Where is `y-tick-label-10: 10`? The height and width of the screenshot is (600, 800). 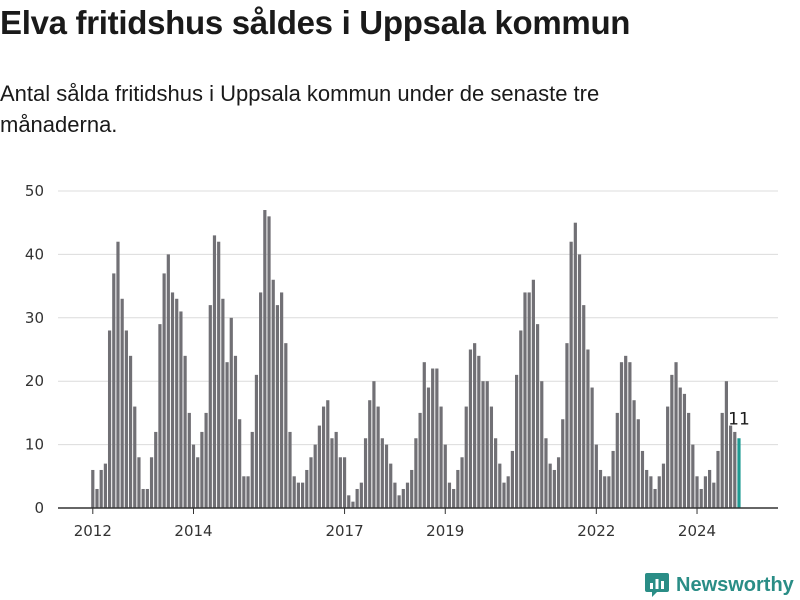
y-tick-label-10: 10 is located at coordinates (34, 445).